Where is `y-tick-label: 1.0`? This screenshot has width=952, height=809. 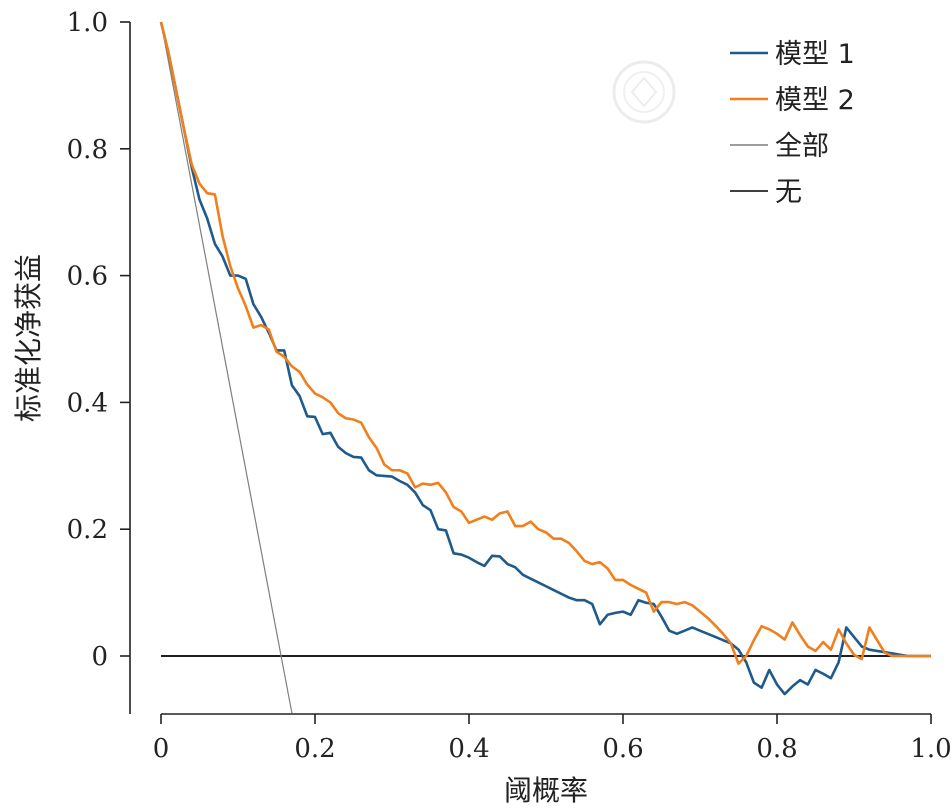 y-tick-label: 1.0 is located at coordinates (87, 23).